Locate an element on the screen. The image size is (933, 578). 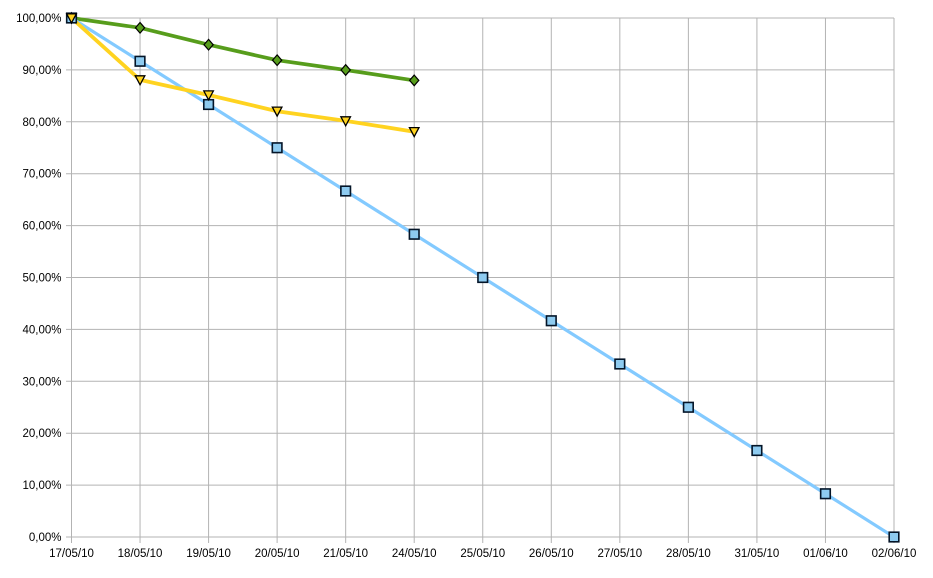
svg-text: 30,00% is located at coordinates (41, 382).